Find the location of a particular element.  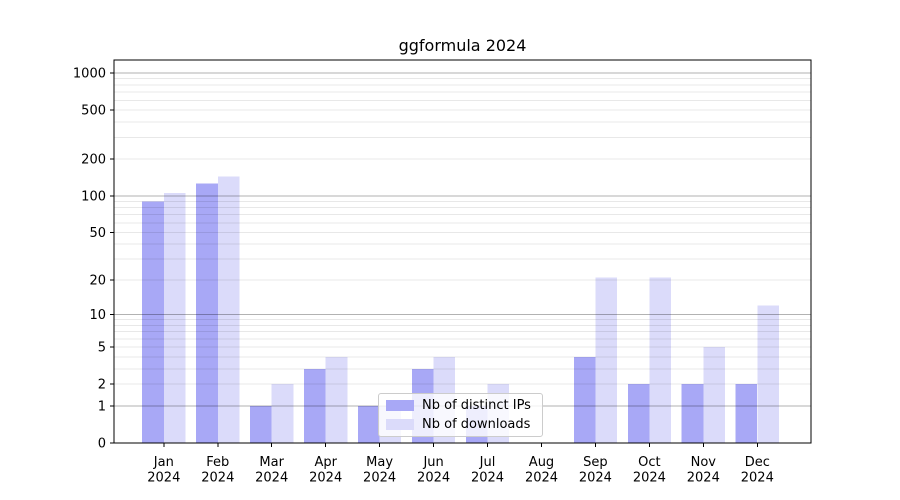

bar-downloads-oct is located at coordinates (660, 360).